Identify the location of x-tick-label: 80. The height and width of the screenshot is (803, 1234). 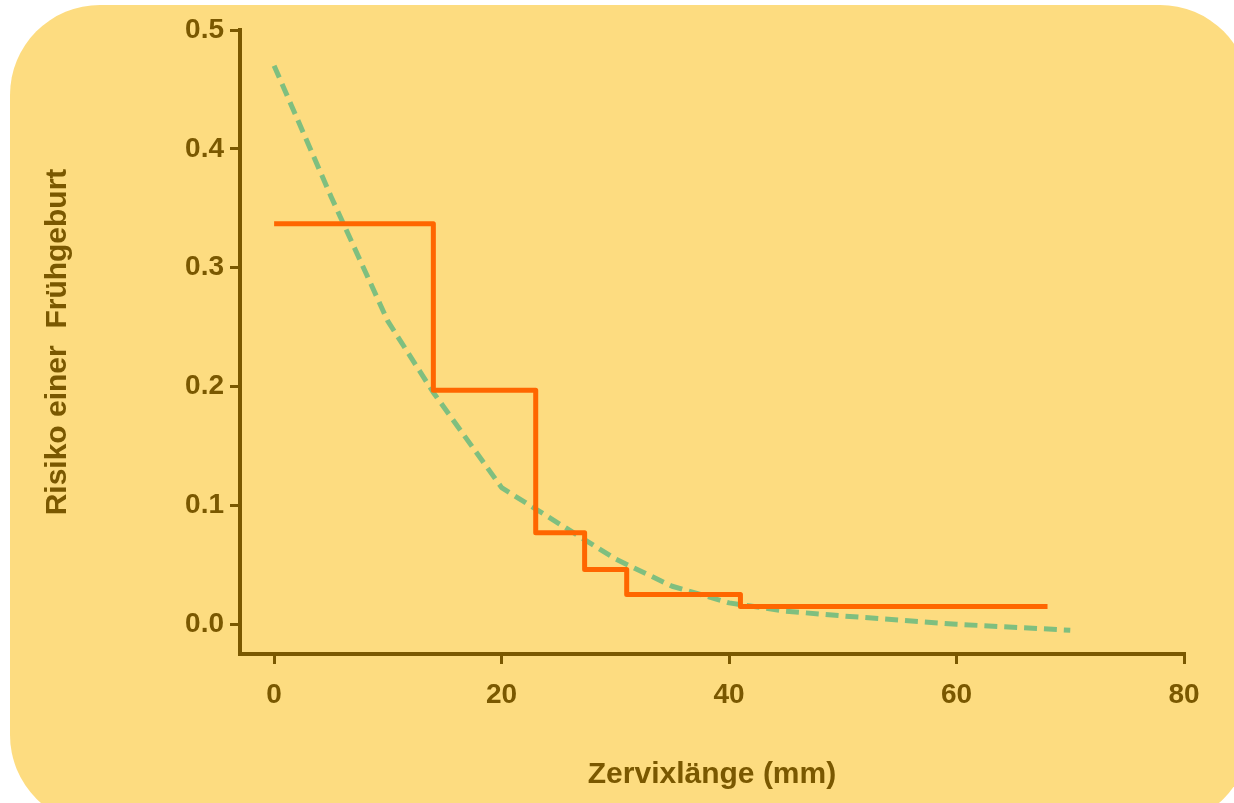
(1184, 693).